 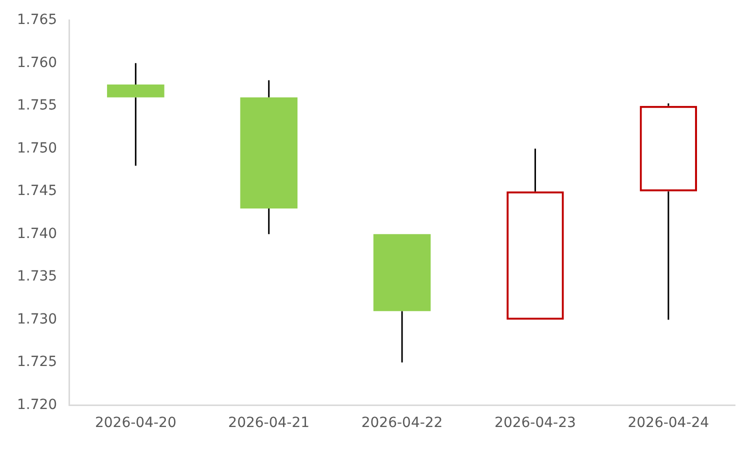 What do you see at coordinates (37, 20) in the screenshot?
I see `y-tick-label: 1.765` at bounding box center [37, 20].